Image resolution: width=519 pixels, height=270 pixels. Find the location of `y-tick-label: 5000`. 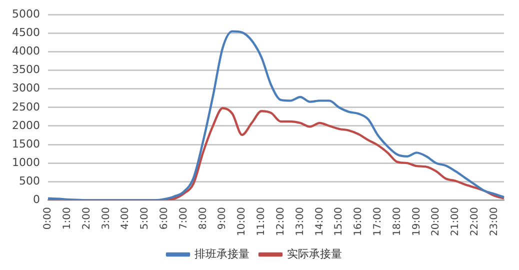

y-tick-label: 5000 is located at coordinates (26, 13).